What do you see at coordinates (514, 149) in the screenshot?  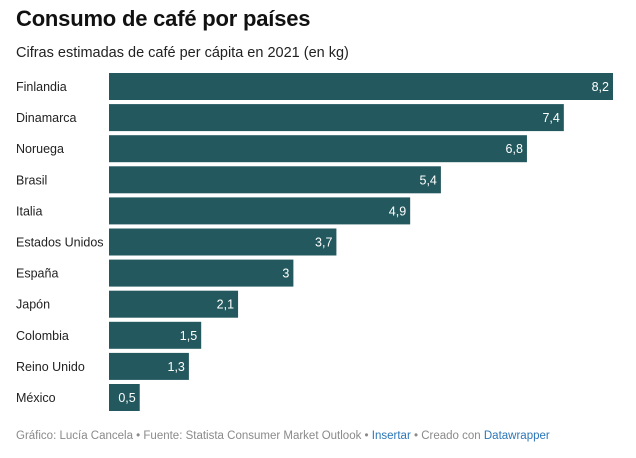 I see `value-label: 6,8` at bounding box center [514, 149].